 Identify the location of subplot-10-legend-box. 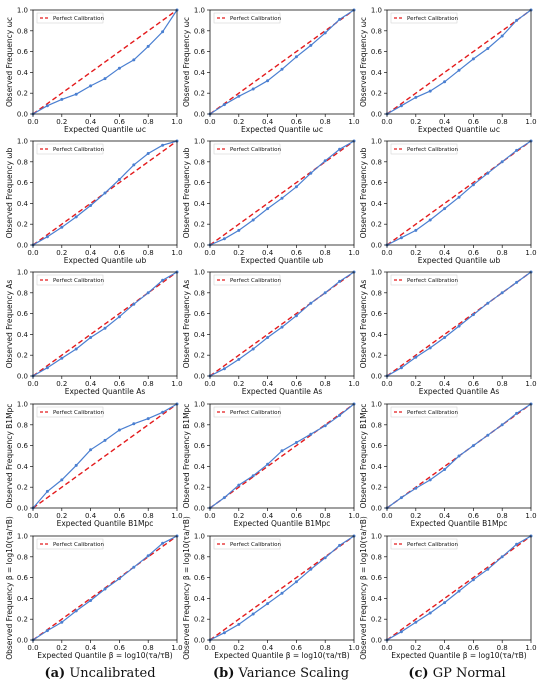
(247, 412).